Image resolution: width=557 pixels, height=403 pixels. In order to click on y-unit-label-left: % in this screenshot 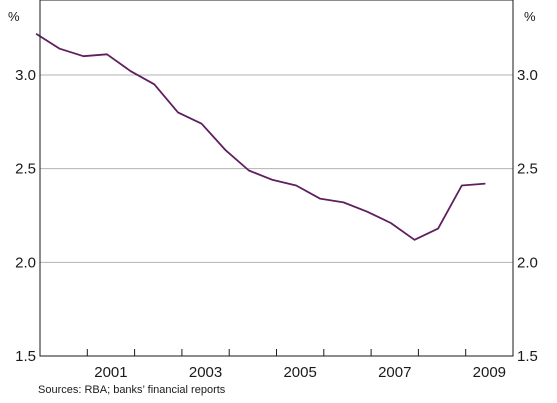, I will do `click(14, 16)`.